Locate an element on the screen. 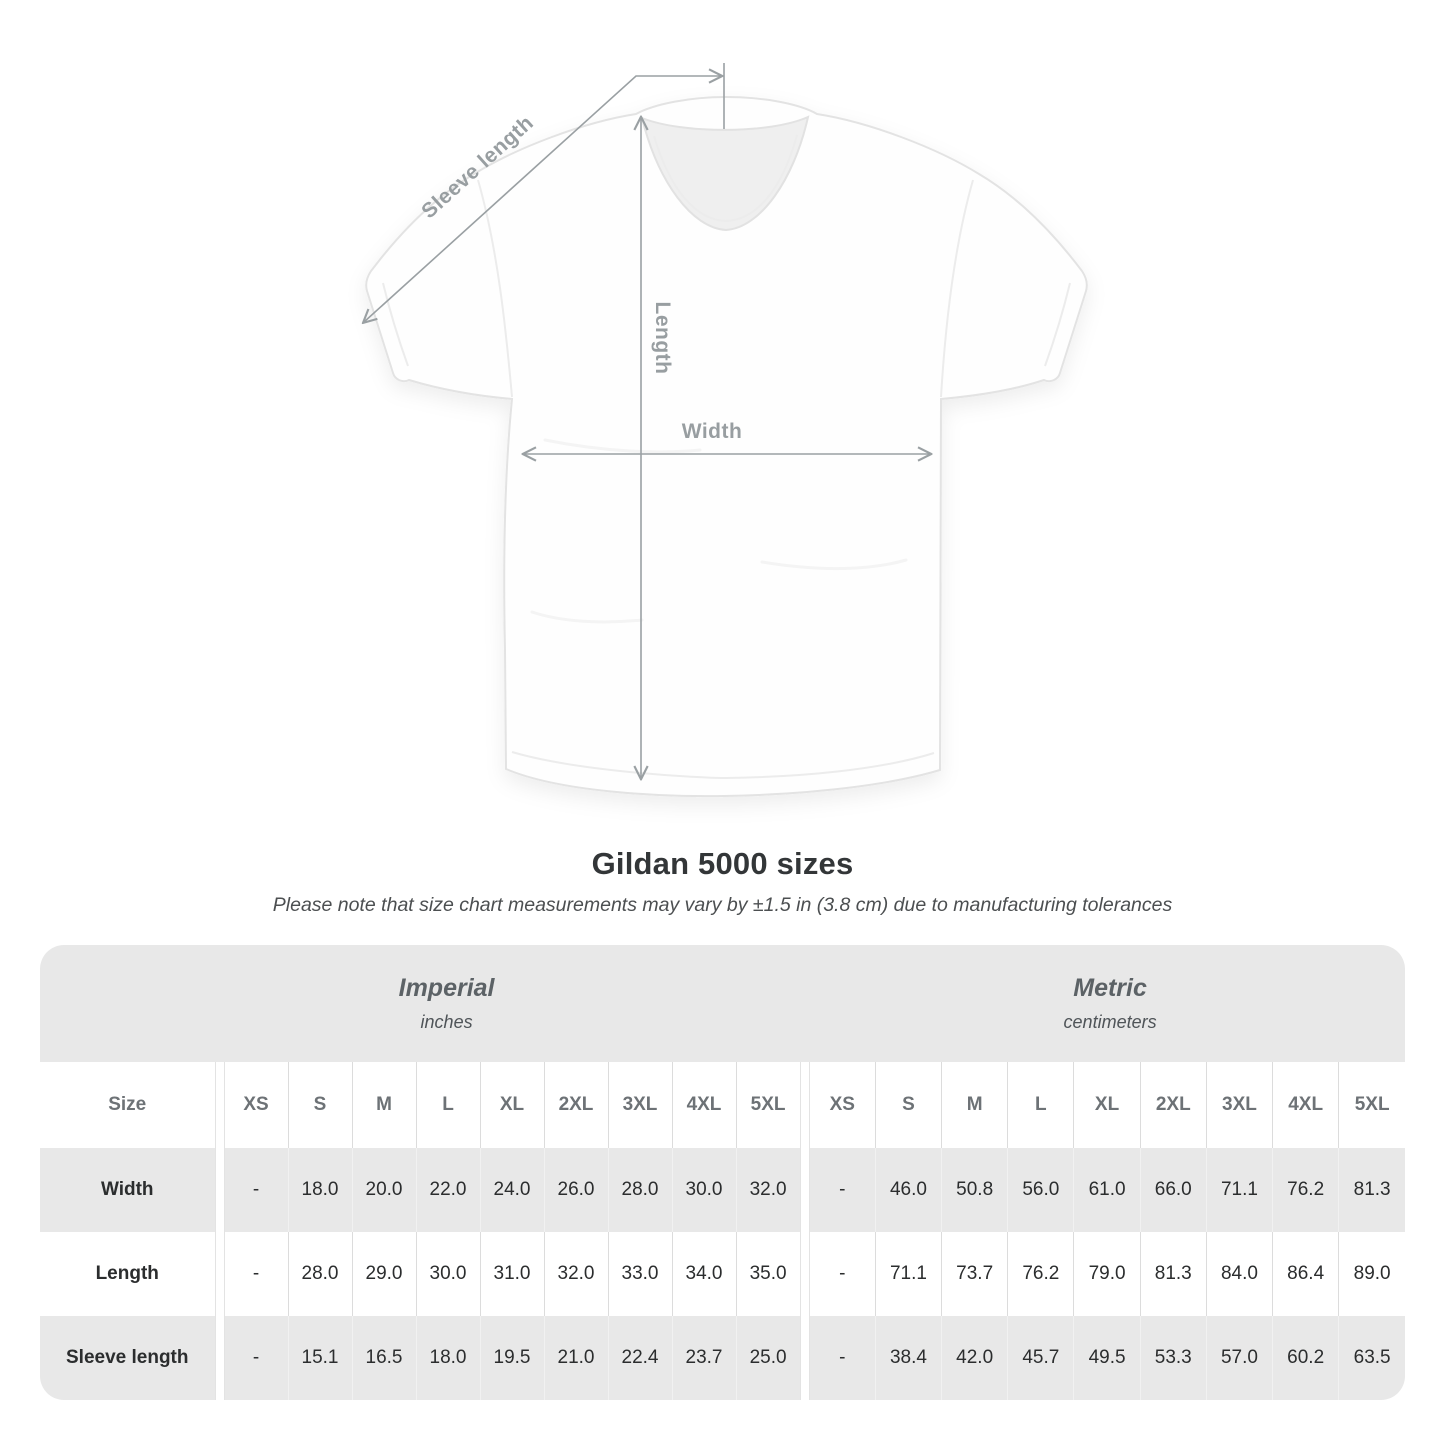  value-cell: 49.5 is located at coordinates (1107, 1358).